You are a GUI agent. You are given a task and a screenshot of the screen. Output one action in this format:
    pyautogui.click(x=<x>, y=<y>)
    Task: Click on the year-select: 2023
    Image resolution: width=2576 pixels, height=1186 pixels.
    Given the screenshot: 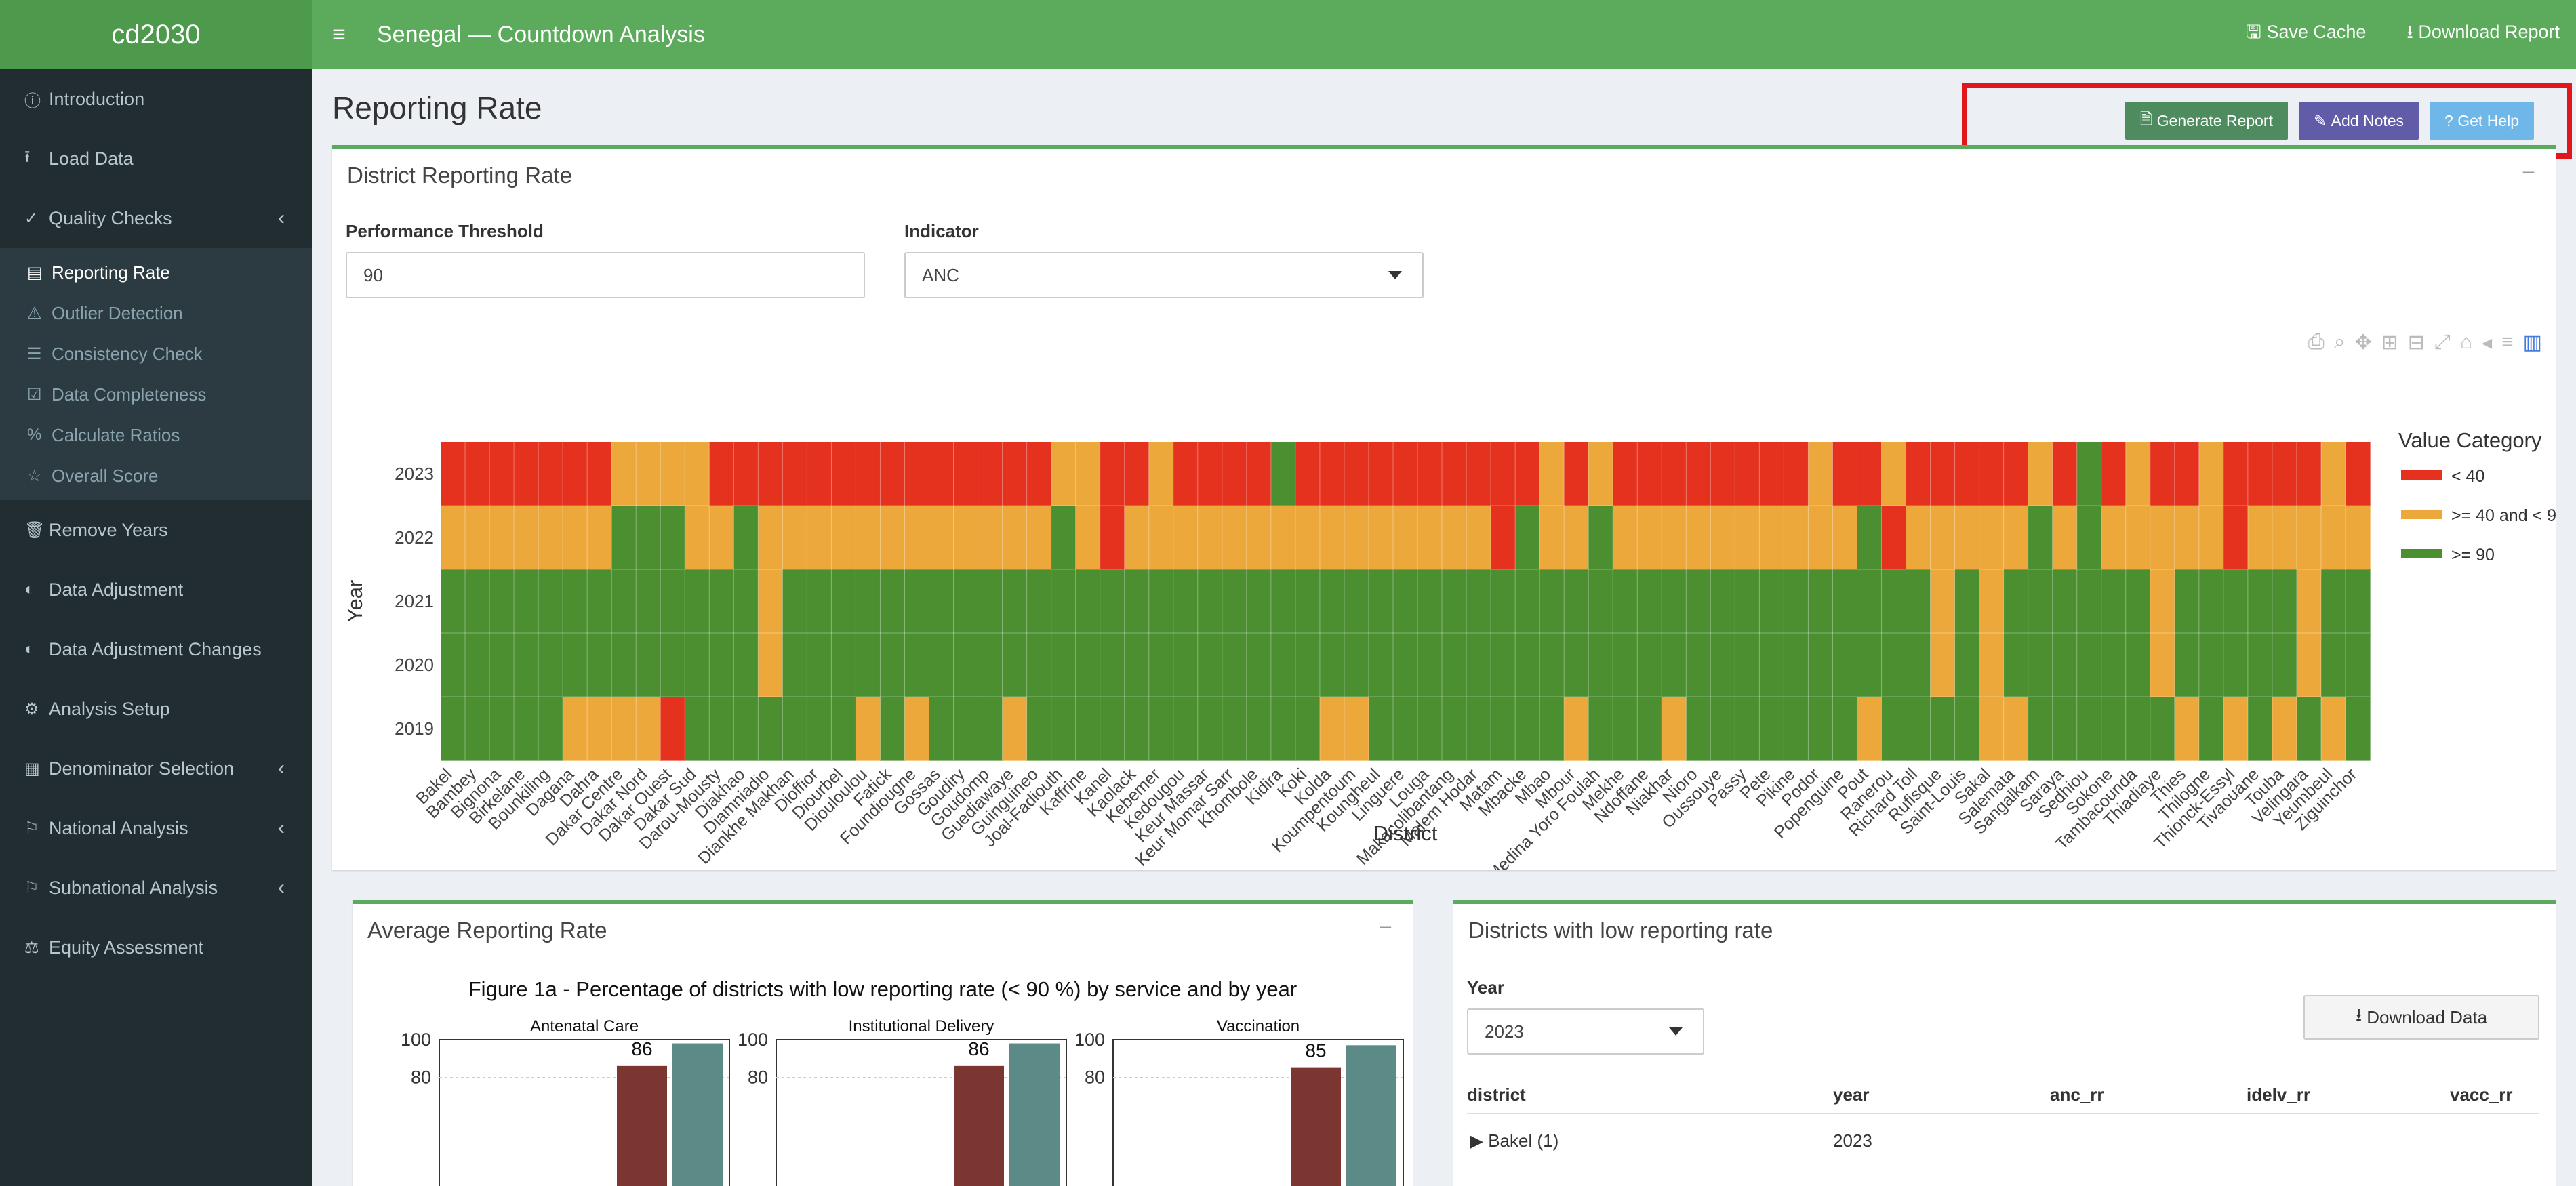 What is the action you would take?
    pyautogui.click(x=1585, y=1031)
    